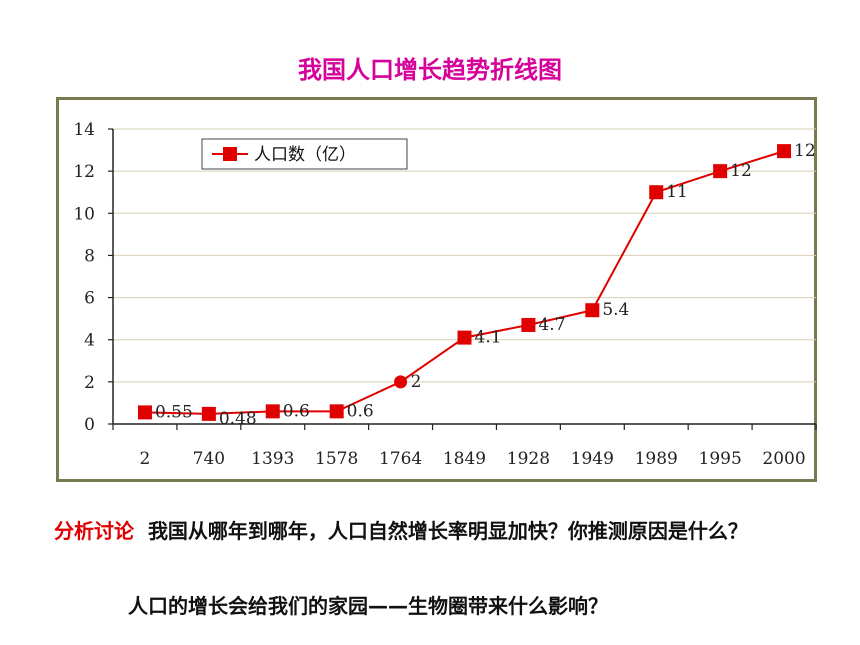 The height and width of the screenshot is (645, 860). Describe the element at coordinates (238, 419) in the screenshot. I see `data-label: 0.48` at that location.